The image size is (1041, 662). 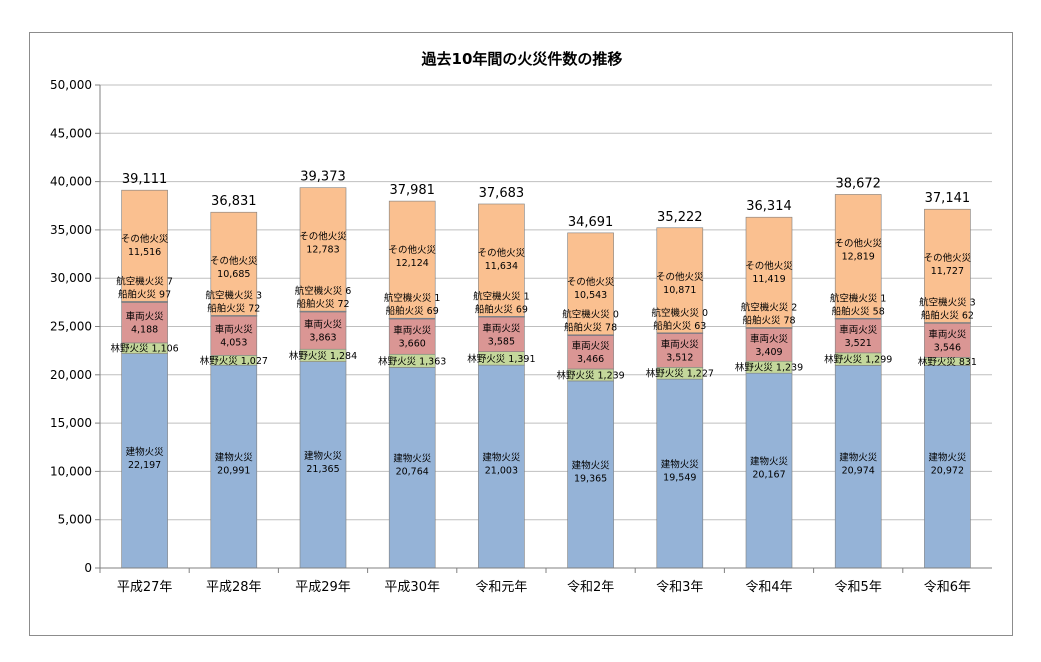 I want to click on segment-label: 船舶火災 62, so click(x=947, y=316).